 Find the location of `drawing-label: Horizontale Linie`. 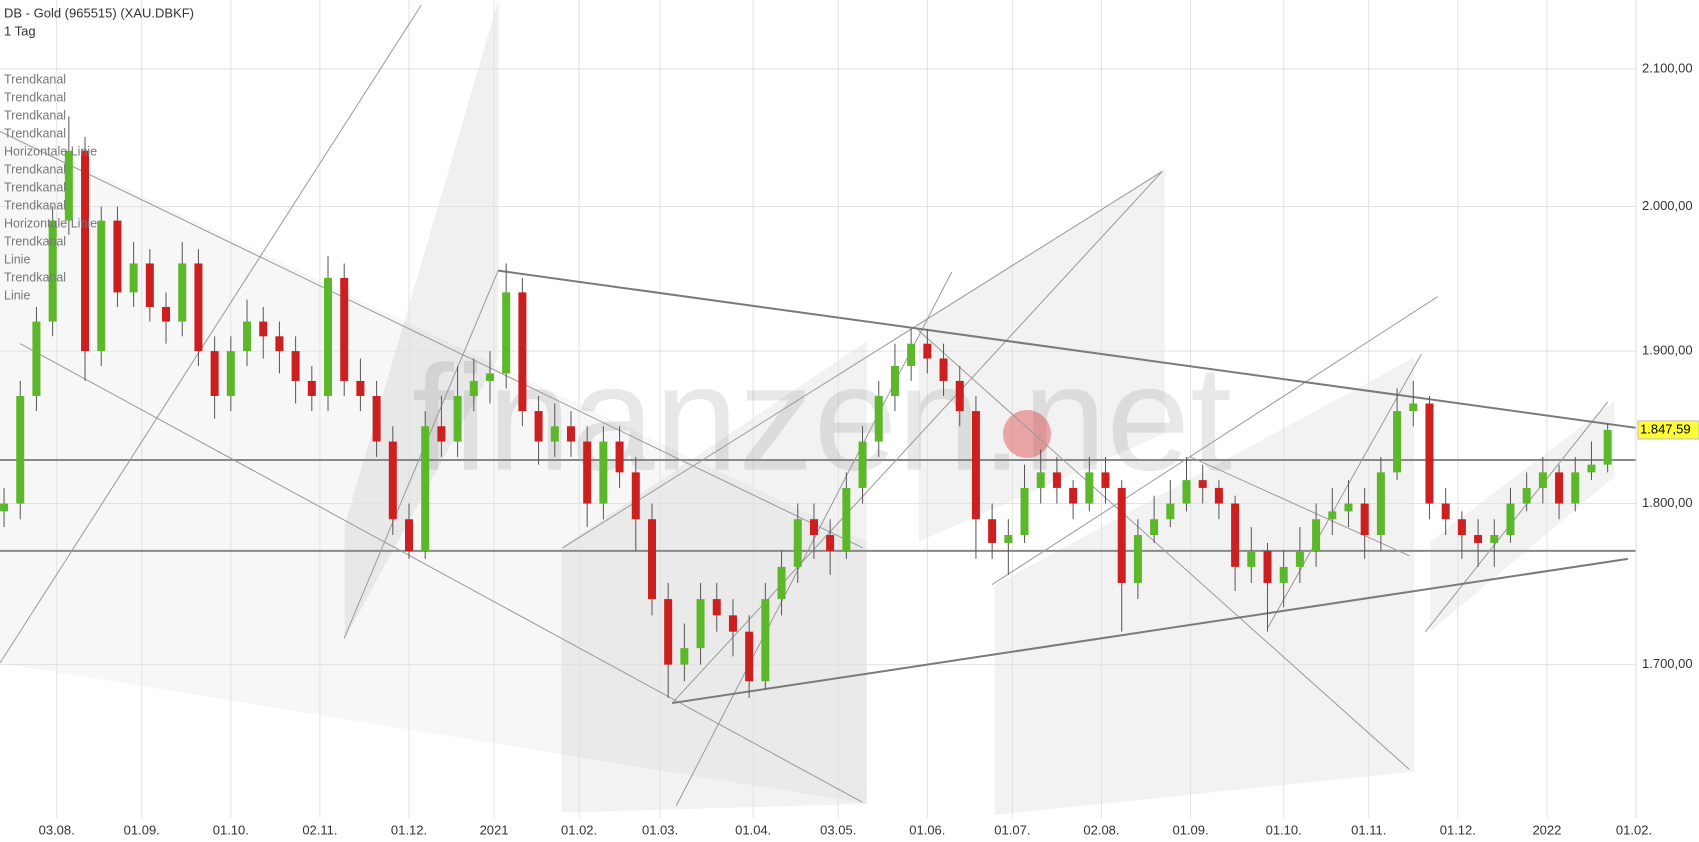

drawing-label: Horizontale Linie is located at coordinates (50, 151).